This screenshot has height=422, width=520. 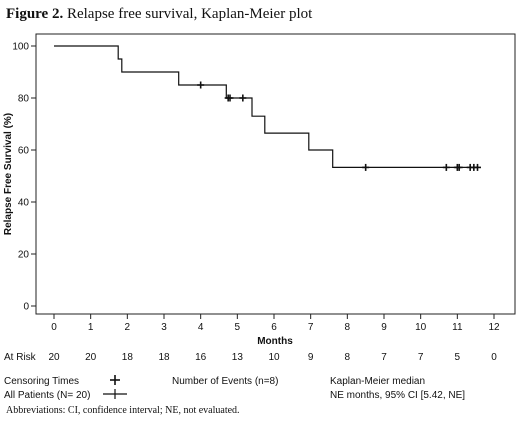 What do you see at coordinates (384, 327) in the screenshot?
I see `x-tick-label: 9` at bounding box center [384, 327].